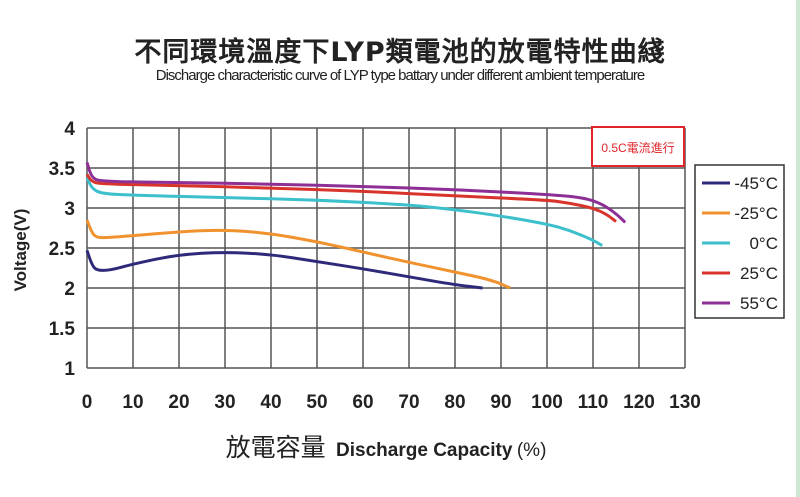  What do you see at coordinates (69, 209) in the screenshot?
I see `y-tick-label: 3` at bounding box center [69, 209].